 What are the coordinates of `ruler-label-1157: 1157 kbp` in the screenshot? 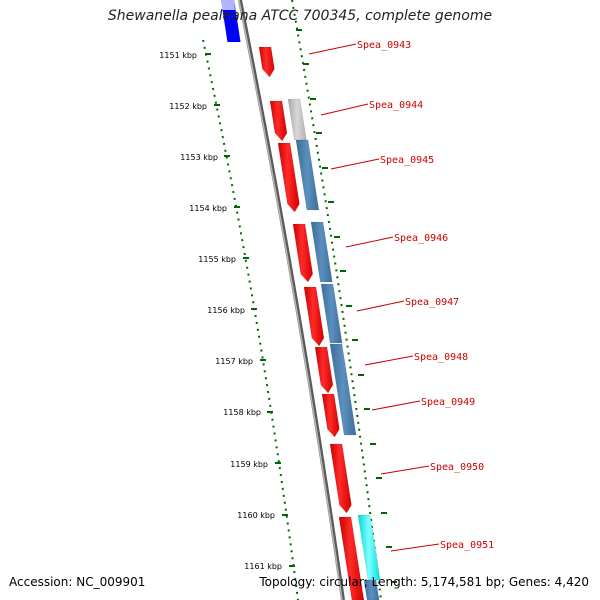 It's located at (234, 361).